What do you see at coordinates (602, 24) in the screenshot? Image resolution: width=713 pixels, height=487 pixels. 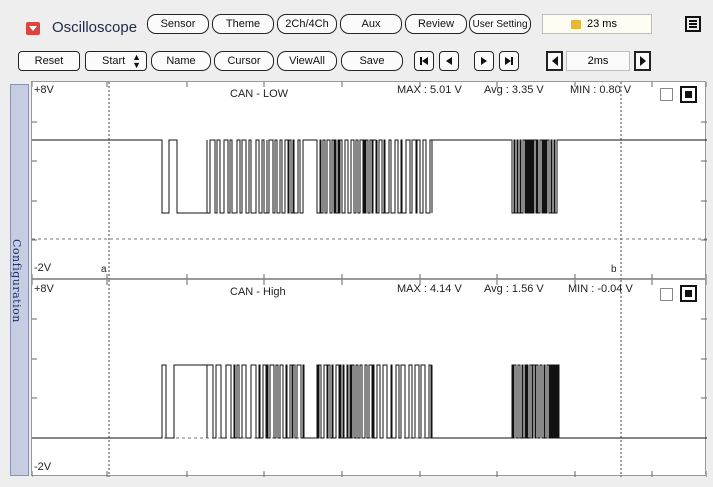 I see `time-readout-value: 23 ms` at bounding box center [602, 24].